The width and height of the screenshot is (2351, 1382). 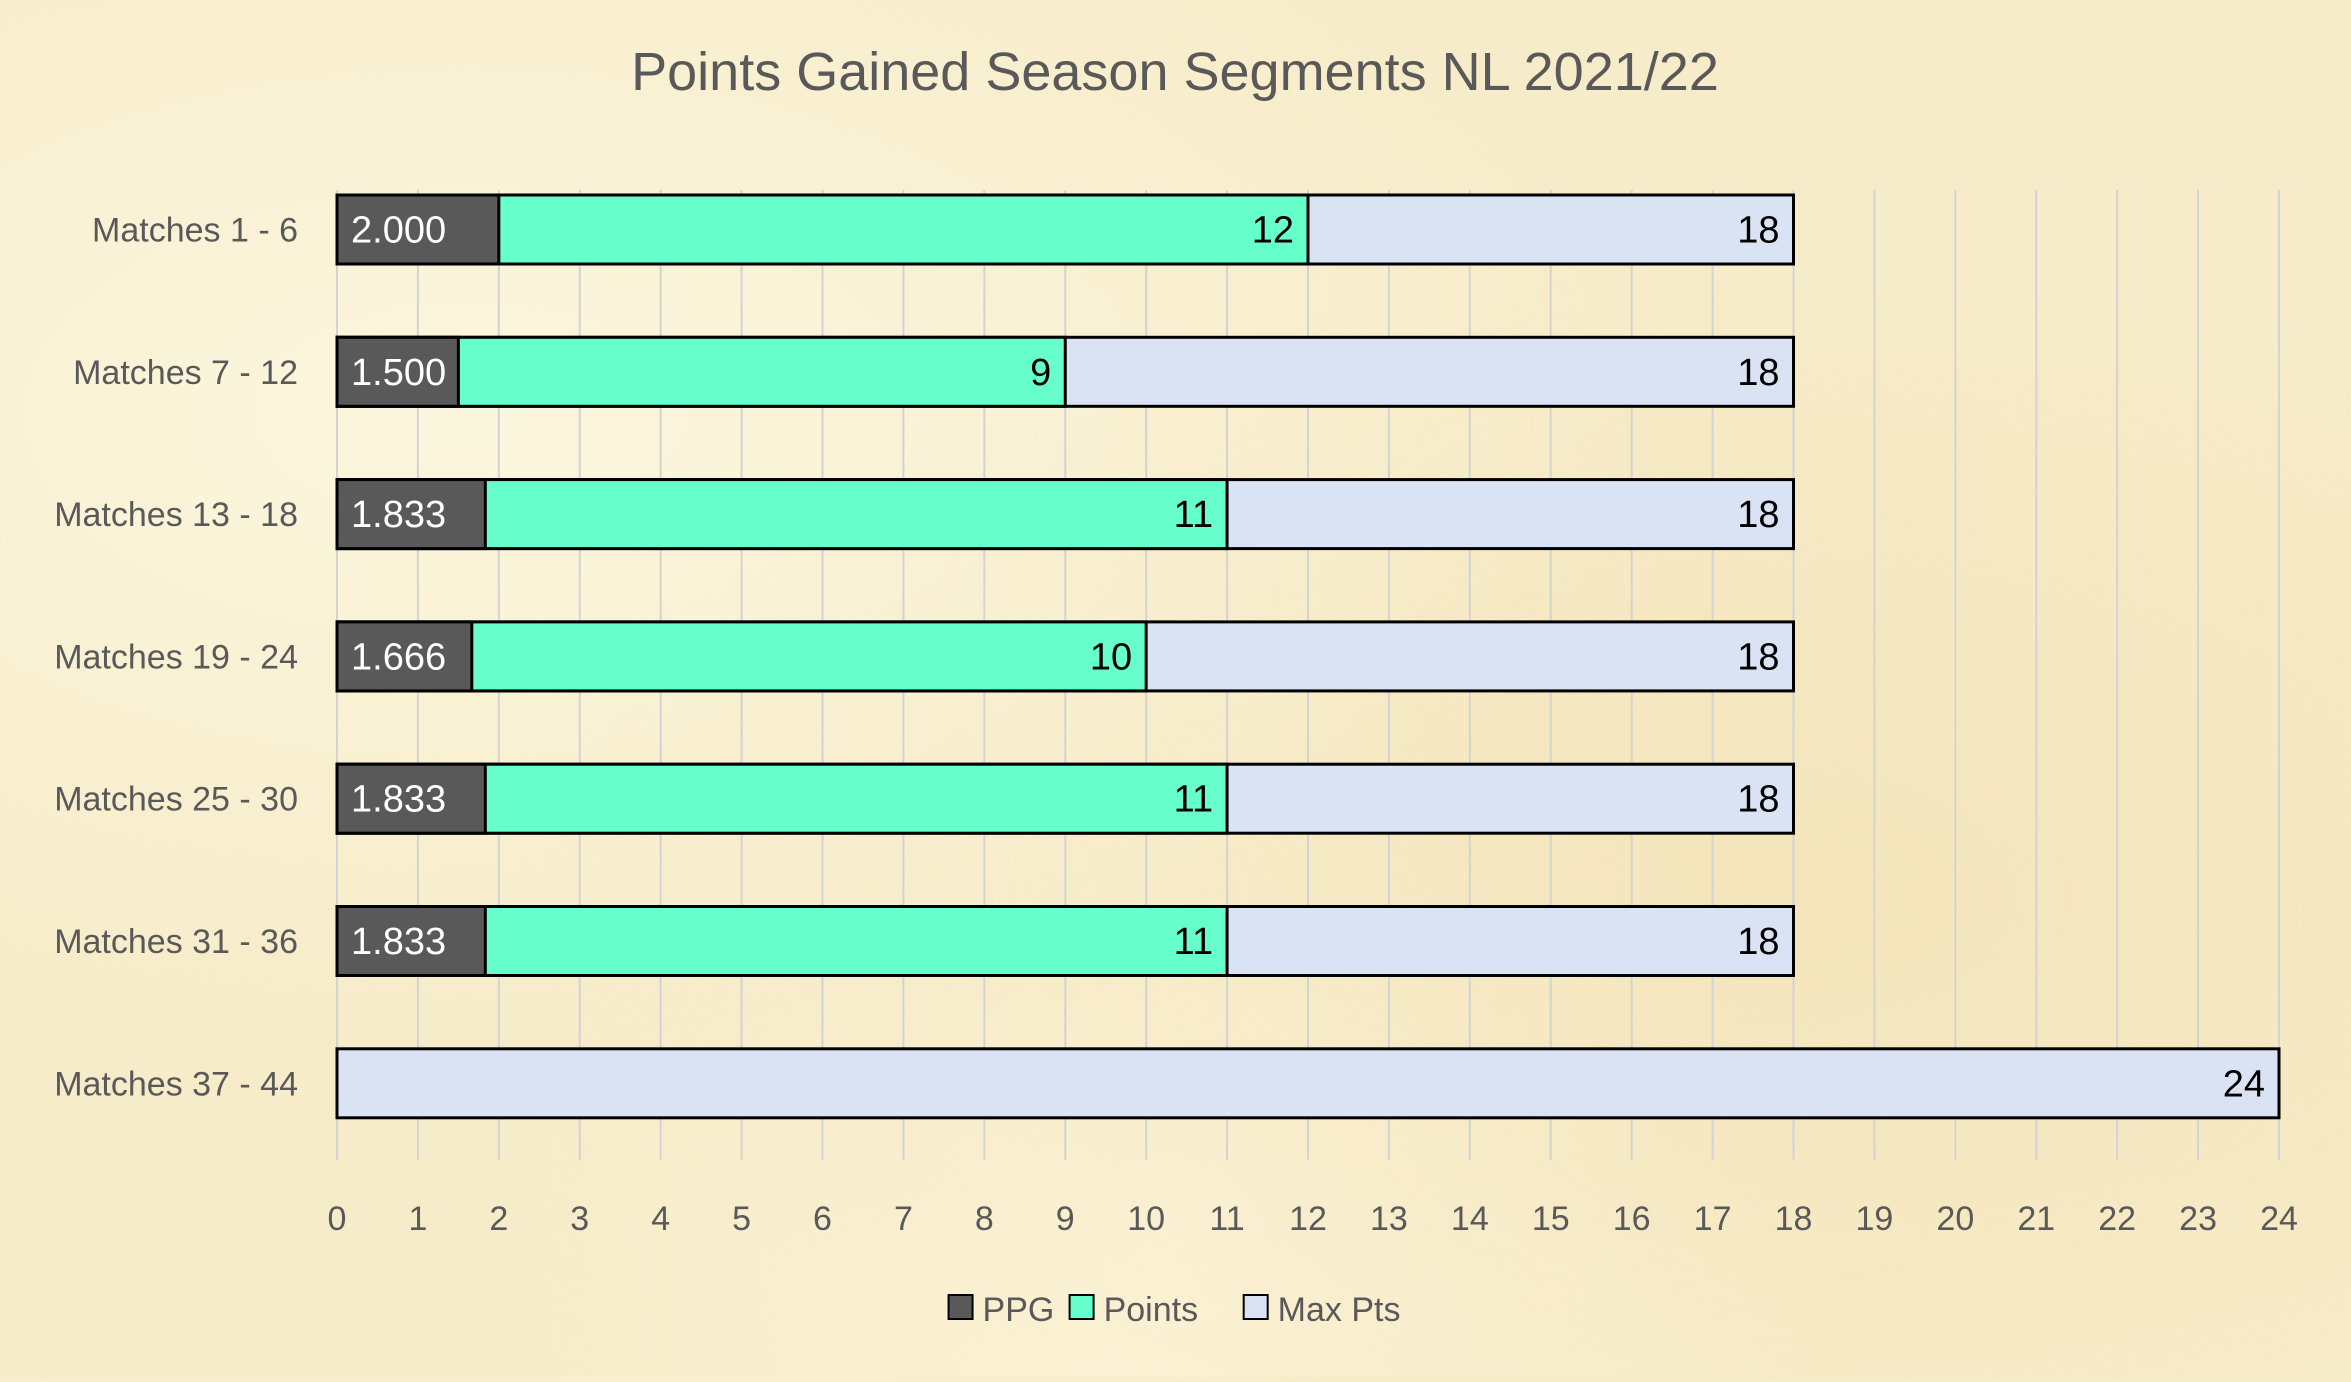 I want to click on x-tick-label: 15, so click(x=1551, y=1219).